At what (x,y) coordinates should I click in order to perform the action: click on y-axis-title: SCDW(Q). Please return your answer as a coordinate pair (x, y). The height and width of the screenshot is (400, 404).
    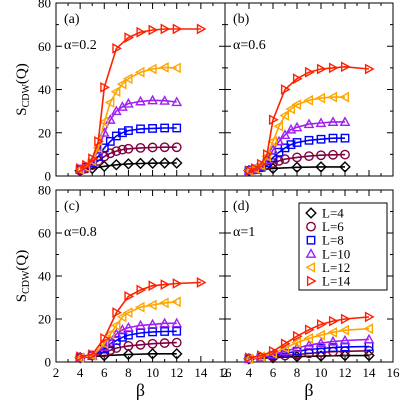
    Looking at the image, I should click on (23, 276).